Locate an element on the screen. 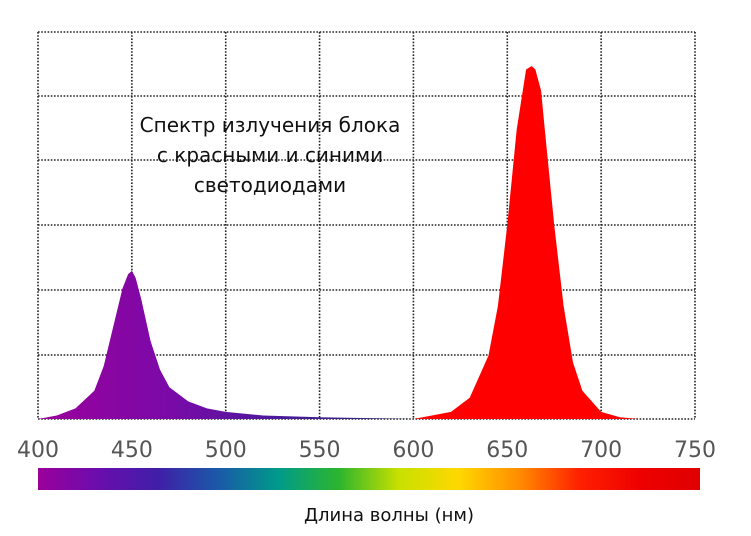 The width and height of the screenshot is (751, 536). chart-title-line-2: с красными и синими is located at coordinates (270, 155).